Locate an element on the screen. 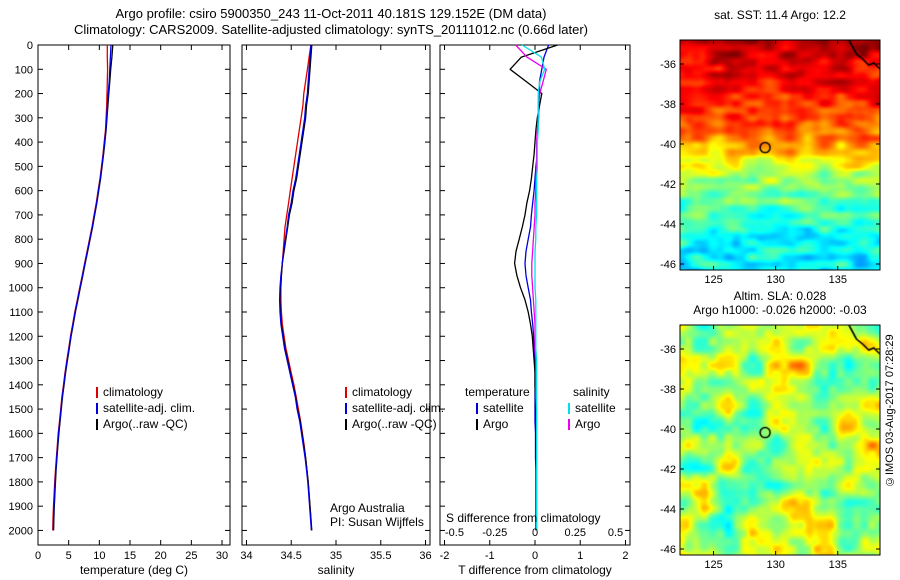 The width and height of the screenshot is (900, 580). depth-tick-label: 300 is located at coordinates (24, 119).